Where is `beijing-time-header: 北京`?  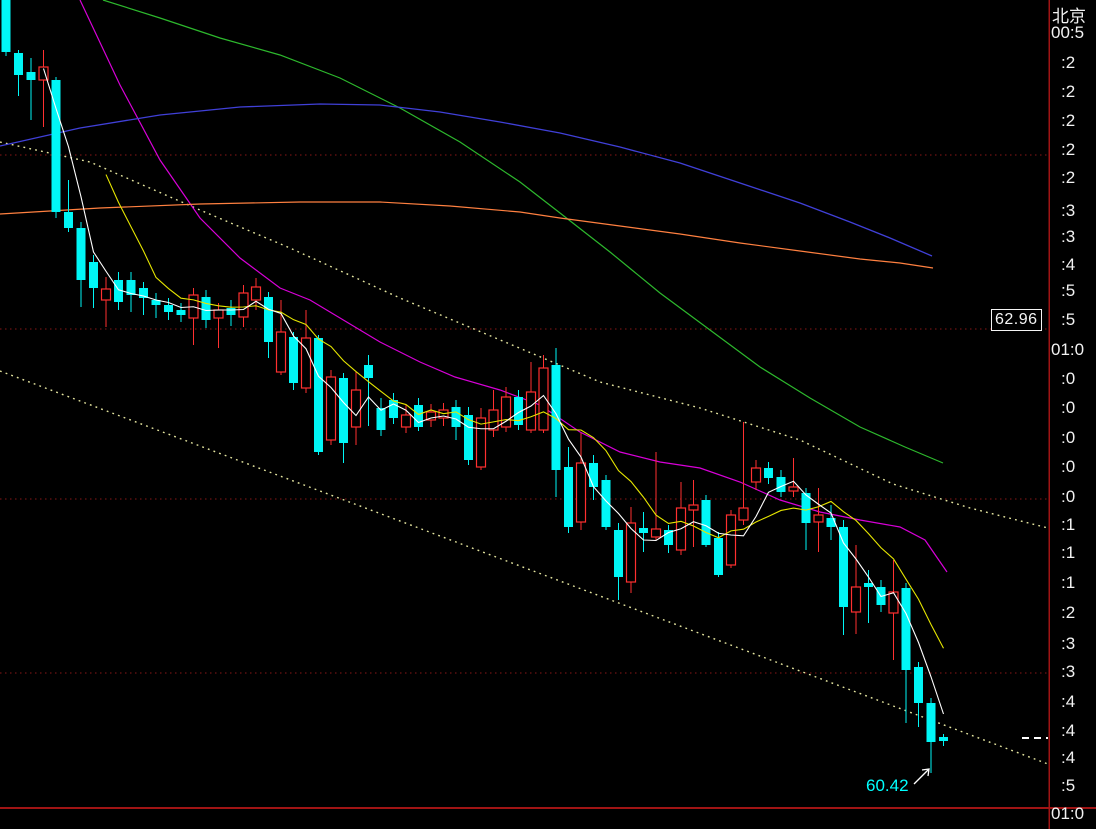 beijing-time-header: 北京 is located at coordinates (1069, 16).